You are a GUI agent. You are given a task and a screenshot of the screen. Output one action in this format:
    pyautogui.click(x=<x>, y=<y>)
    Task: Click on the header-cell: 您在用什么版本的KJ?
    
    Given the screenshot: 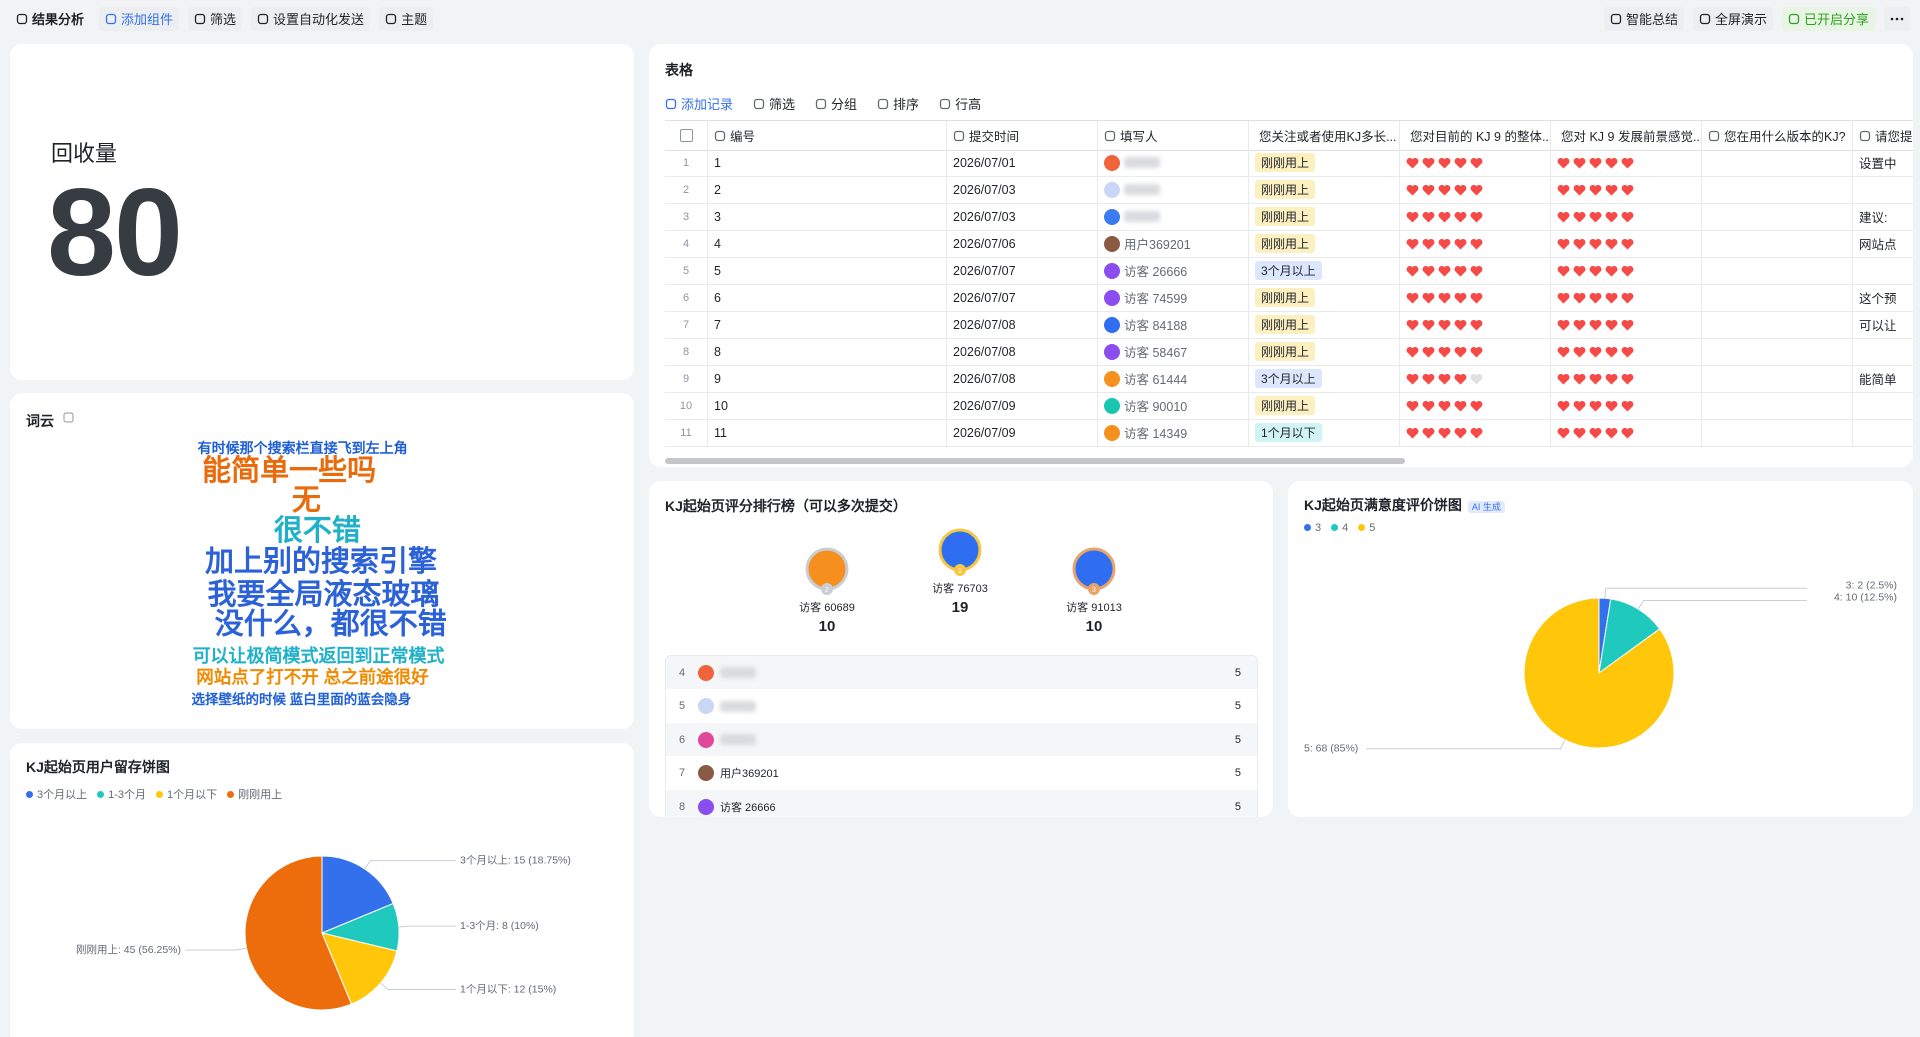 What is the action you would take?
    pyautogui.click(x=1777, y=135)
    